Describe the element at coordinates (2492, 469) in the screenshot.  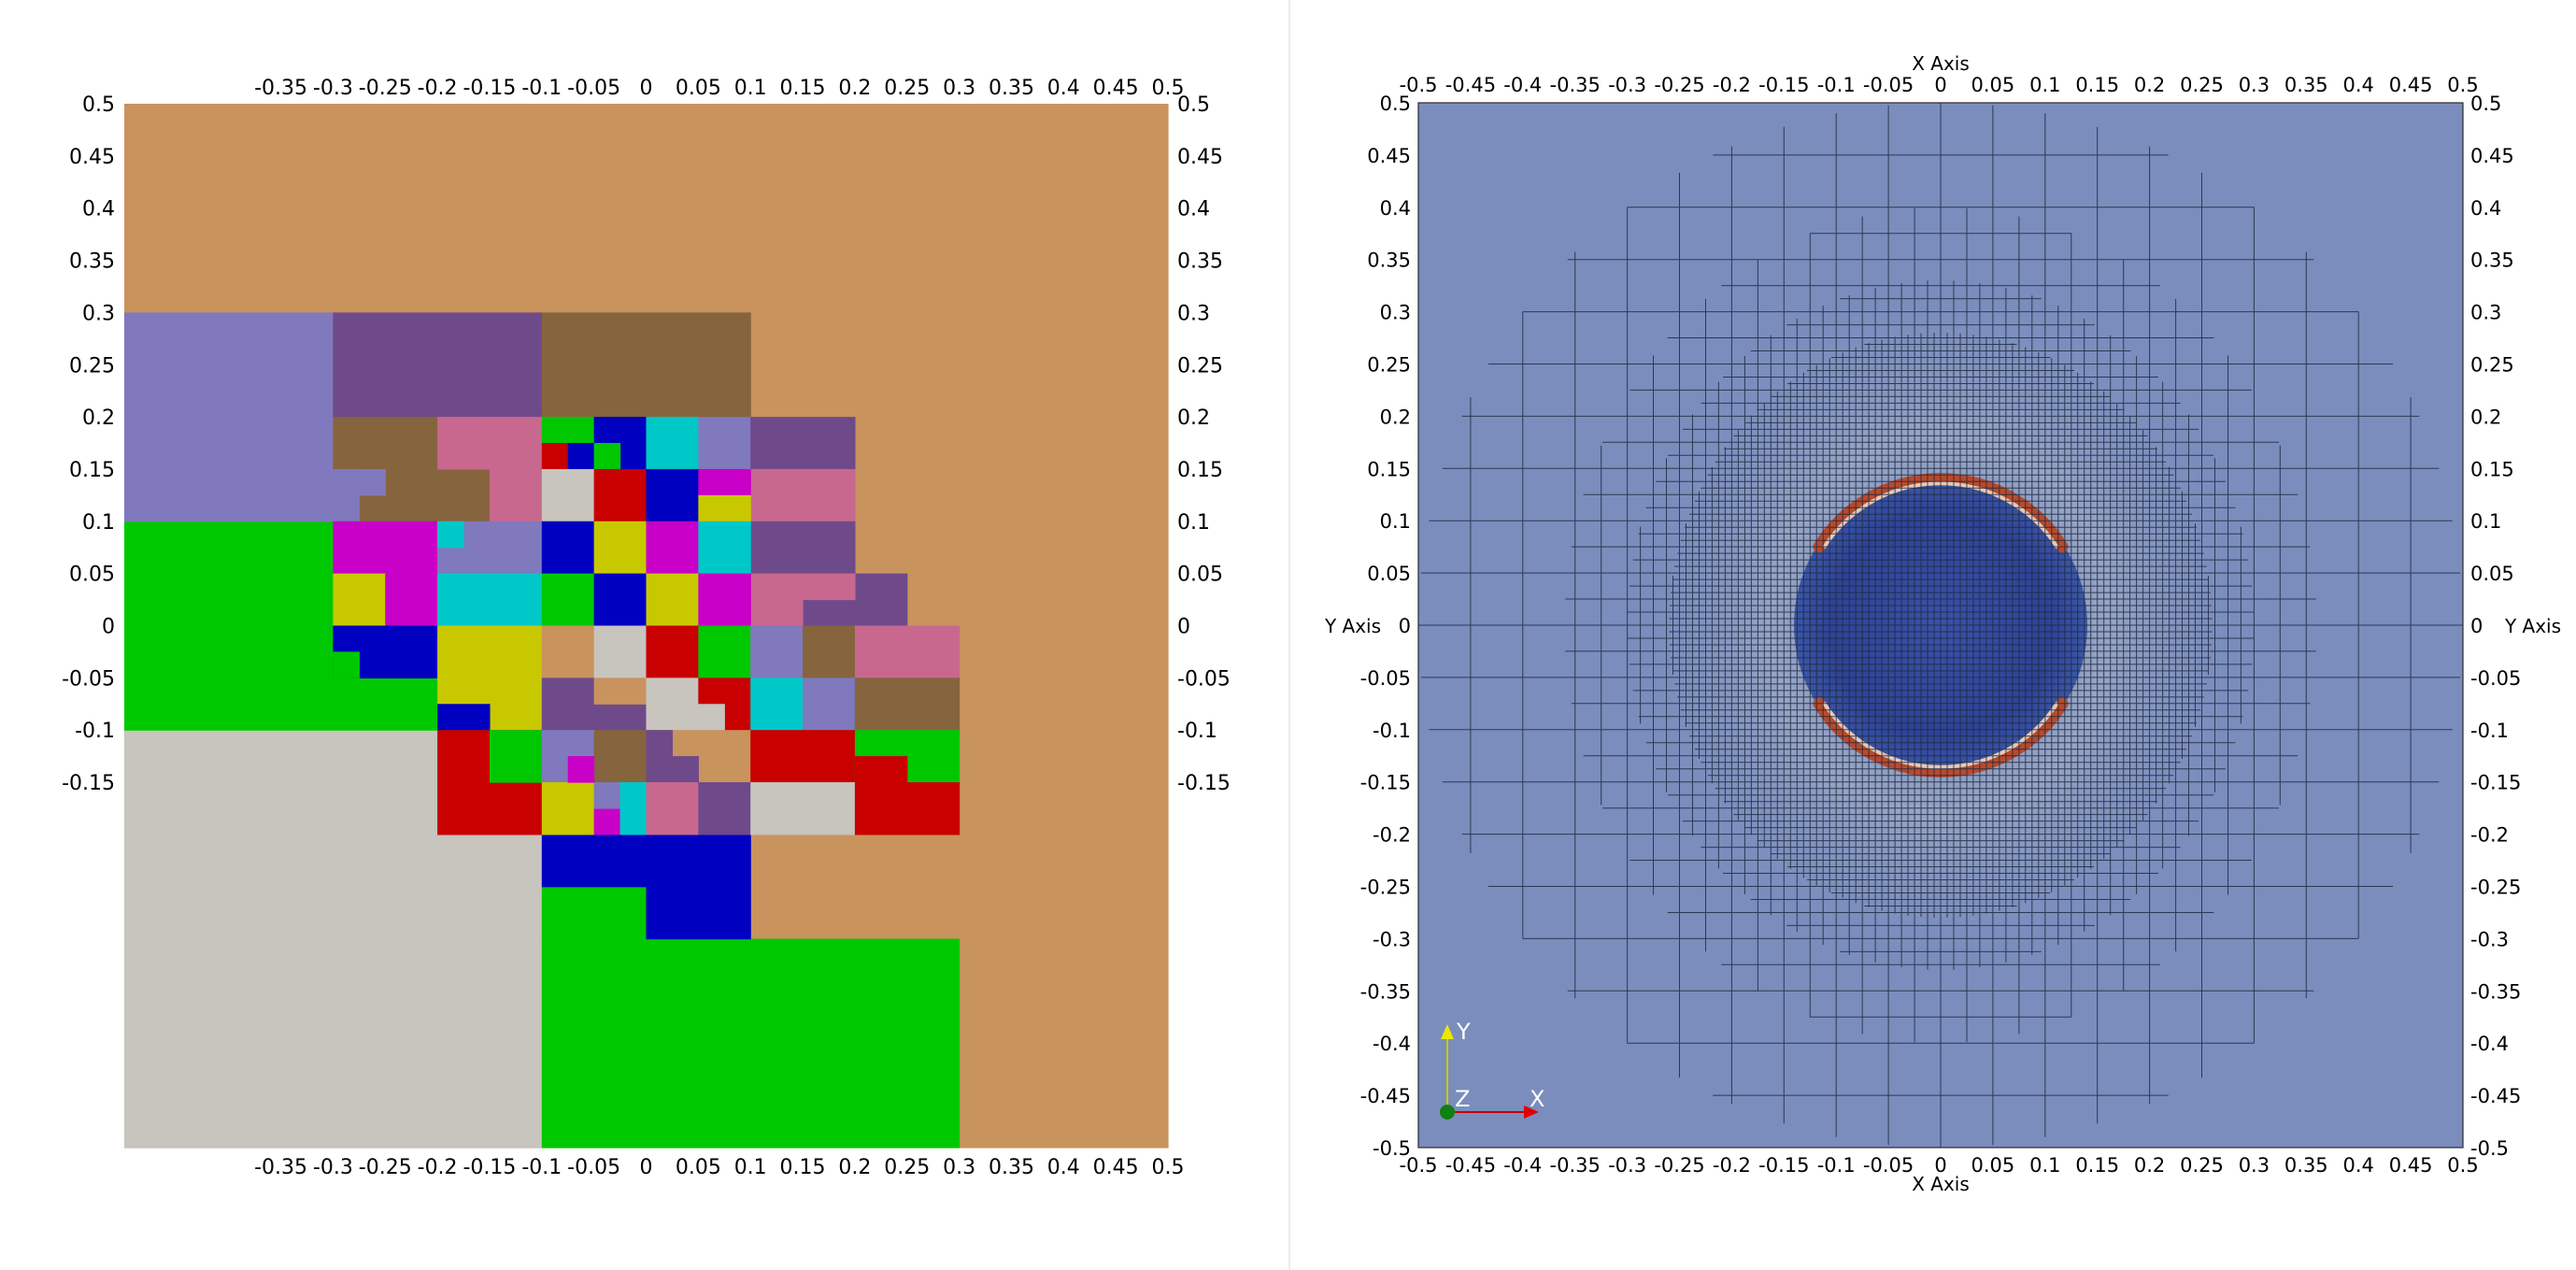
I see `y-tick-label-right: 0.15` at that location.